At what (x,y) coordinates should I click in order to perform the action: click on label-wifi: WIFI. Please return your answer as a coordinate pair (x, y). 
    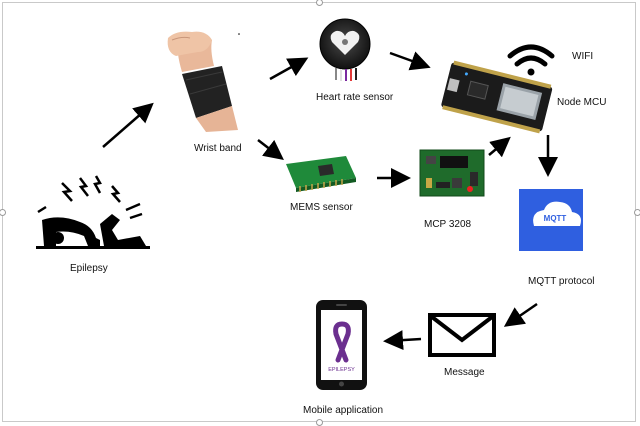
    Looking at the image, I should click on (583, 56).